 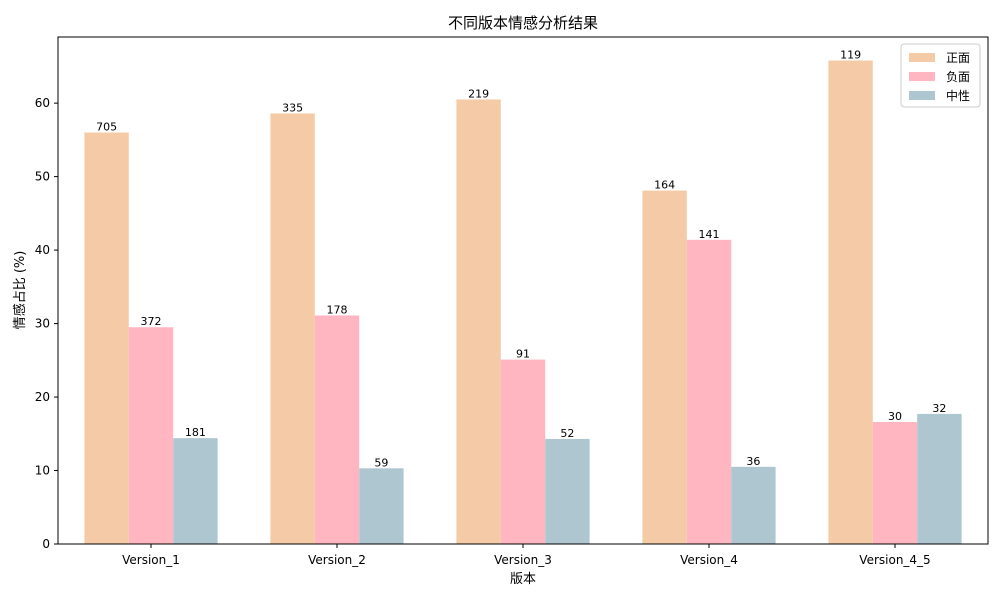 I want to click on y-tick-label: 20, so click(x=42, y=397).